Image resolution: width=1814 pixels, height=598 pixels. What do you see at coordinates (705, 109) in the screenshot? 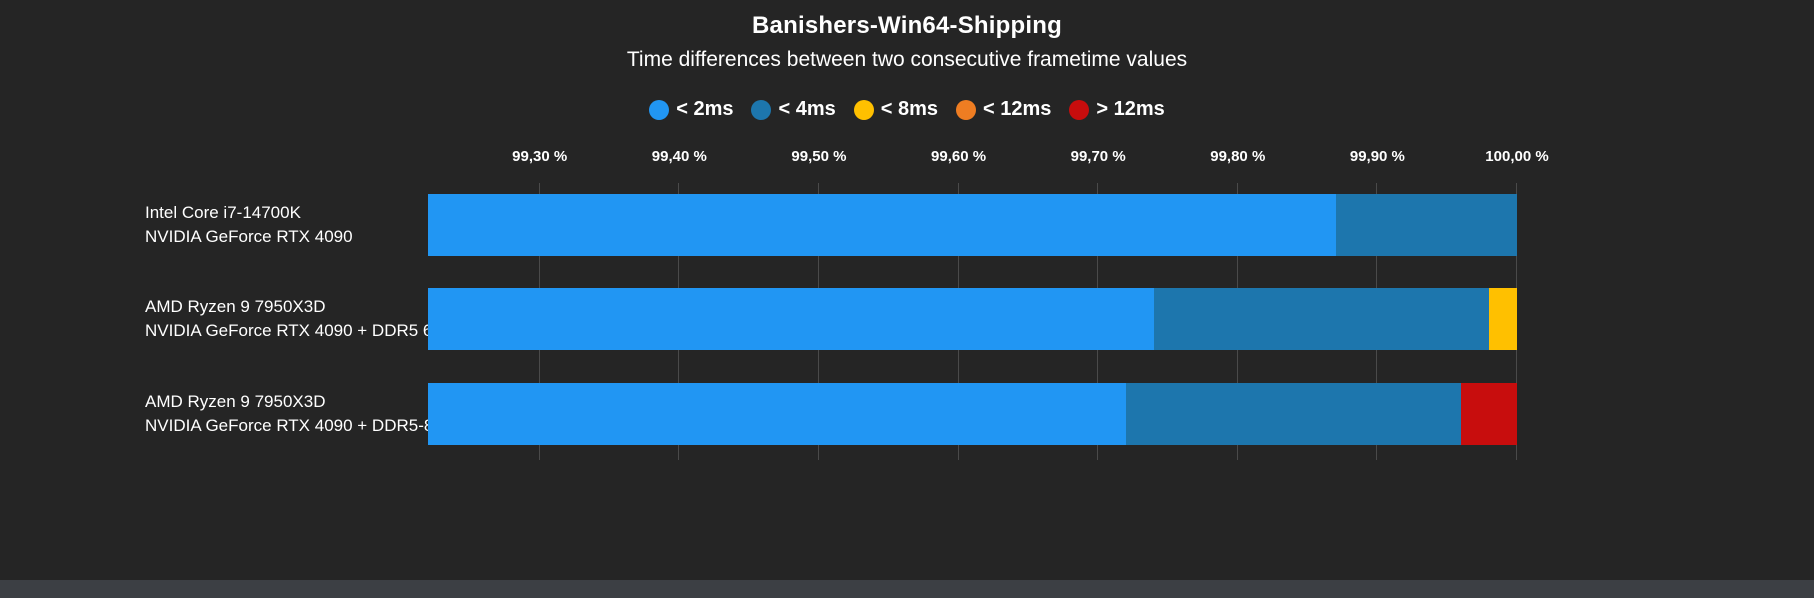
I see `legend-label: < 2ms` at bounding box center [705, 109].